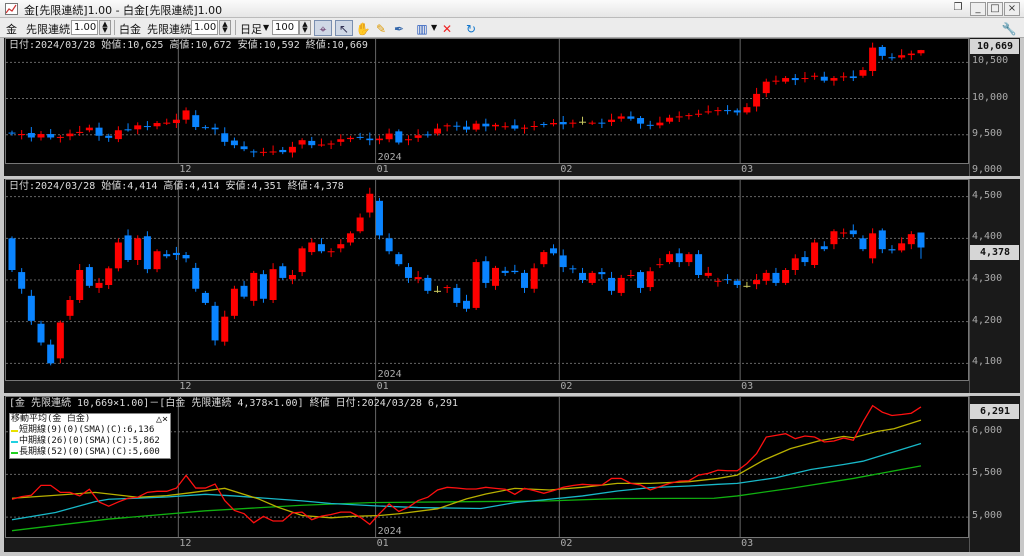  What do you see at coordinates (204, 27) in the screenshot?
I see `multiplier2-input: 1.00` at bounding box center [204, 27].